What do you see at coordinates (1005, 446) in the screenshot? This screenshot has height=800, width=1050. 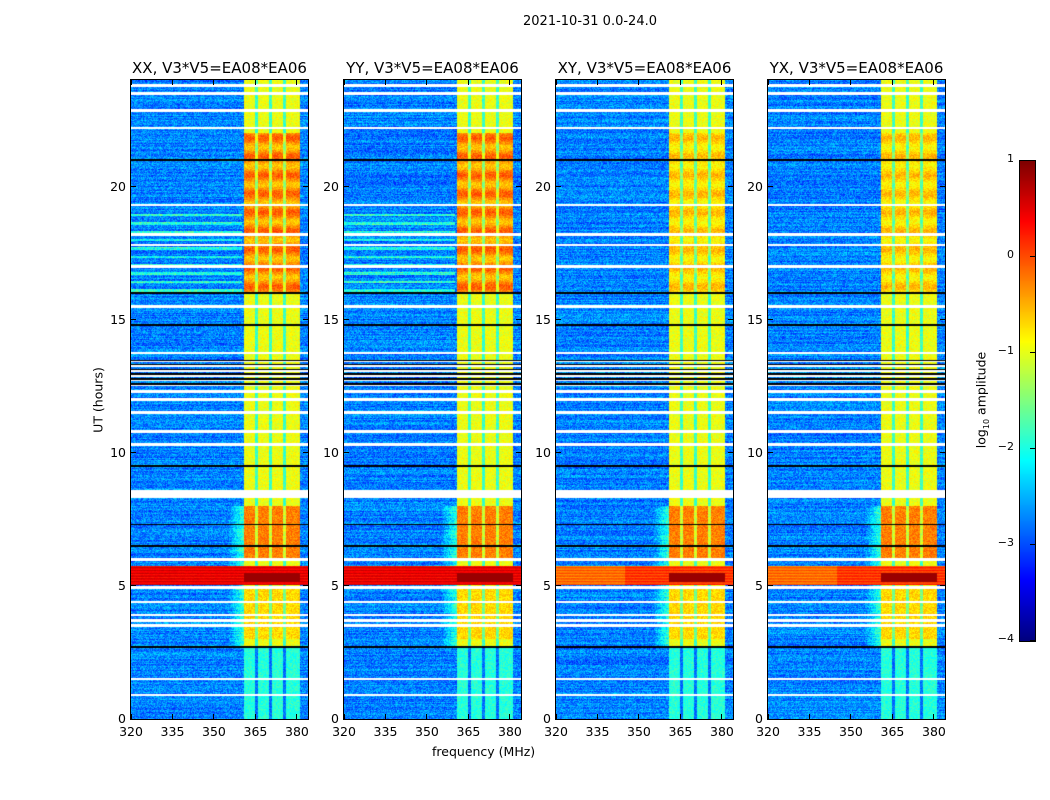 I see `colorbar-tick-label: −2` at bounding box center [1005, 446].